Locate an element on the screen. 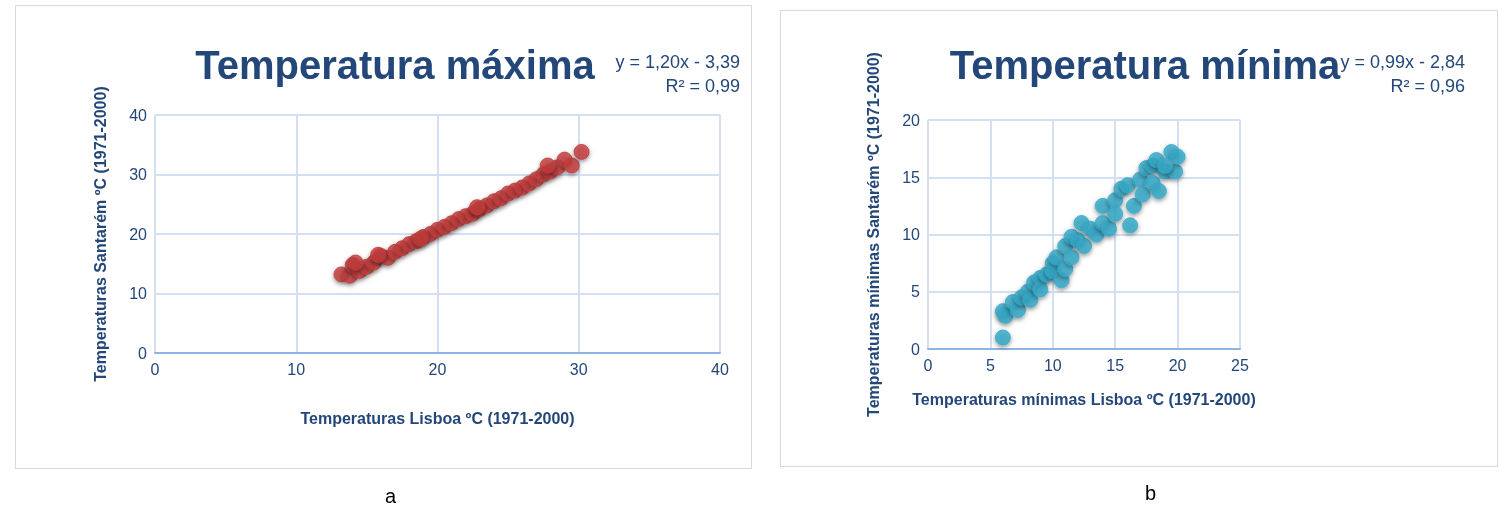  chart-title: Temperatura mínima is located at coordinates (1145, 65).